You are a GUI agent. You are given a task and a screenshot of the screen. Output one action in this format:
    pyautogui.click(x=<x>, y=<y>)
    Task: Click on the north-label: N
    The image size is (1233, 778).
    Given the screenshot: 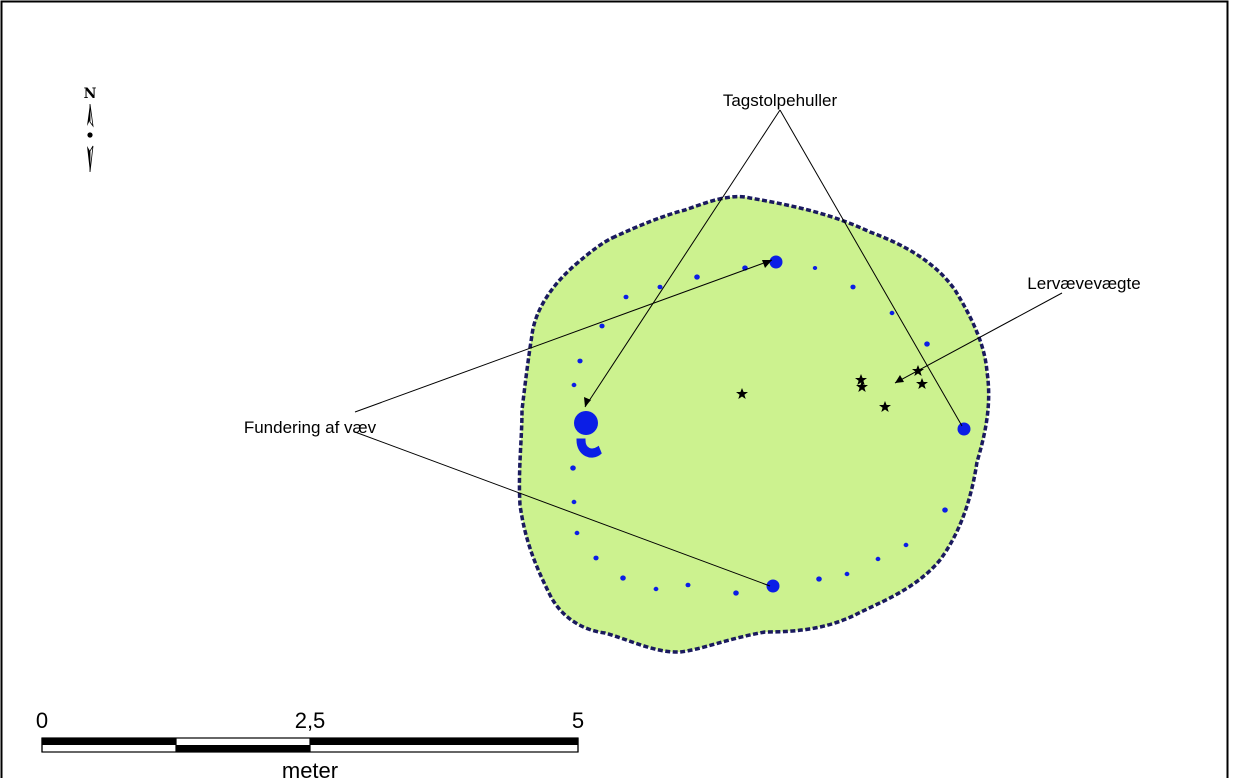 What is the action you would take?
    pyautogui.click(x=90, y=94)
    